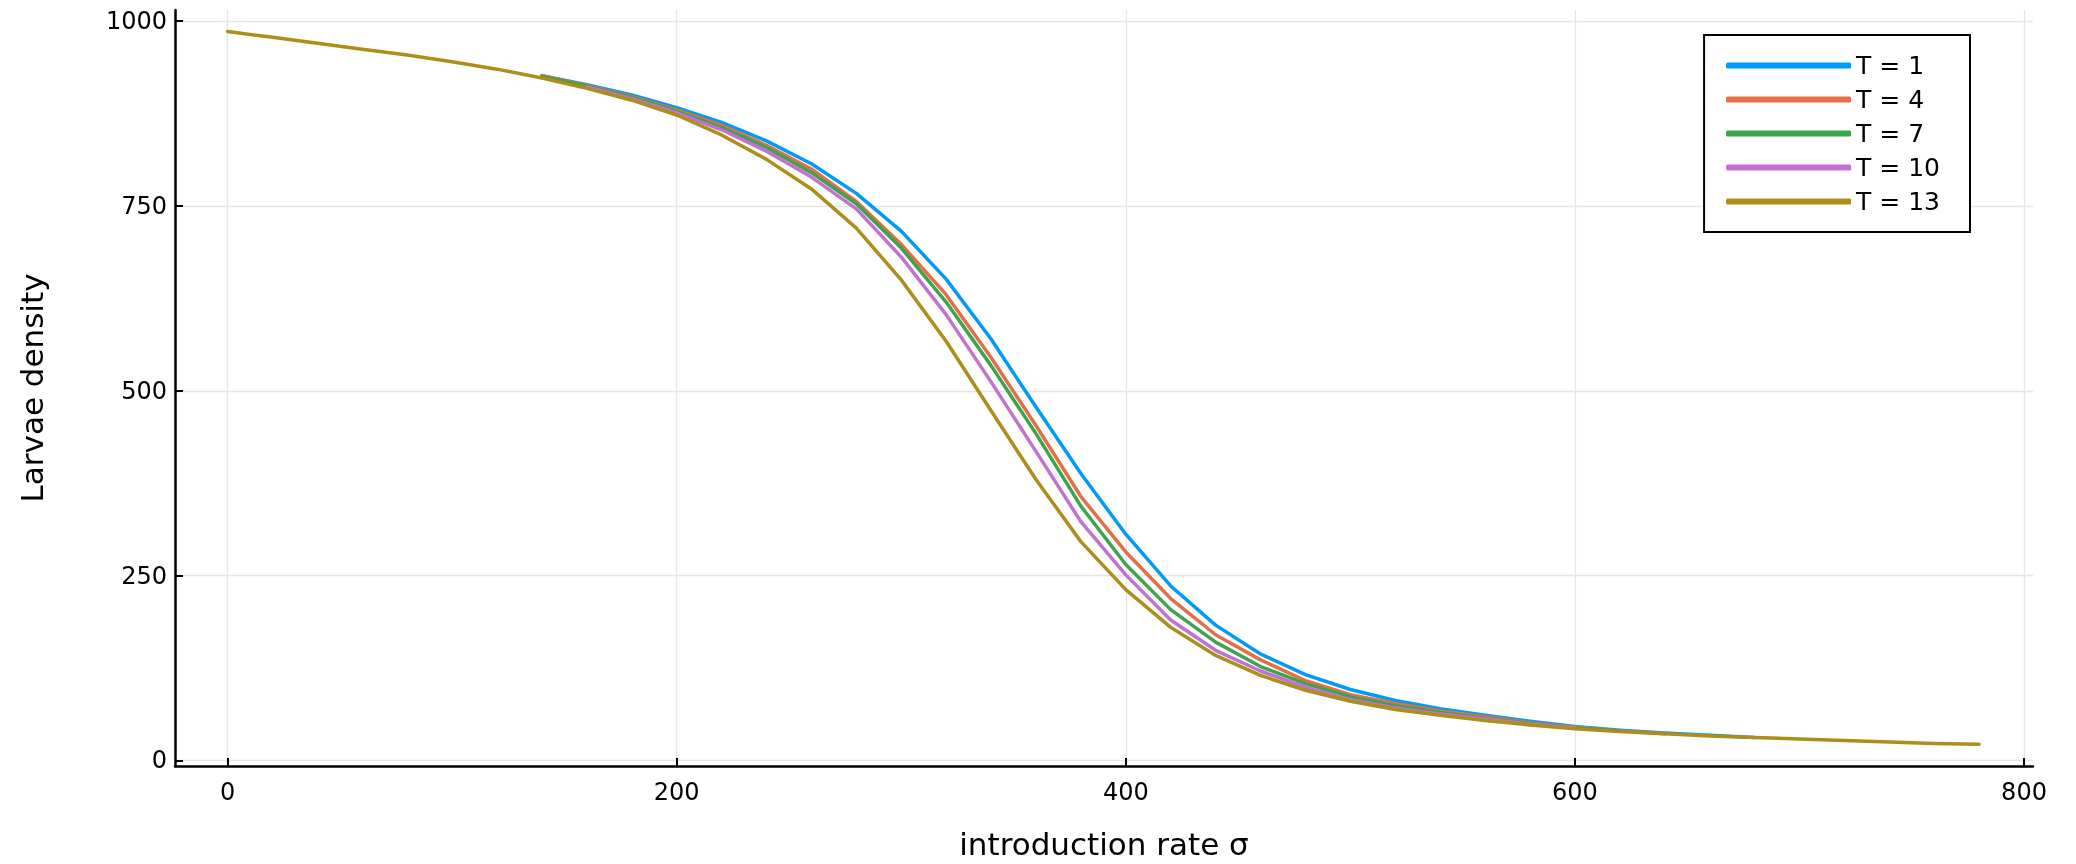 This screenshot has height=864, width=2076. I want to click on y-tick-label: 250, so click(144, 575).